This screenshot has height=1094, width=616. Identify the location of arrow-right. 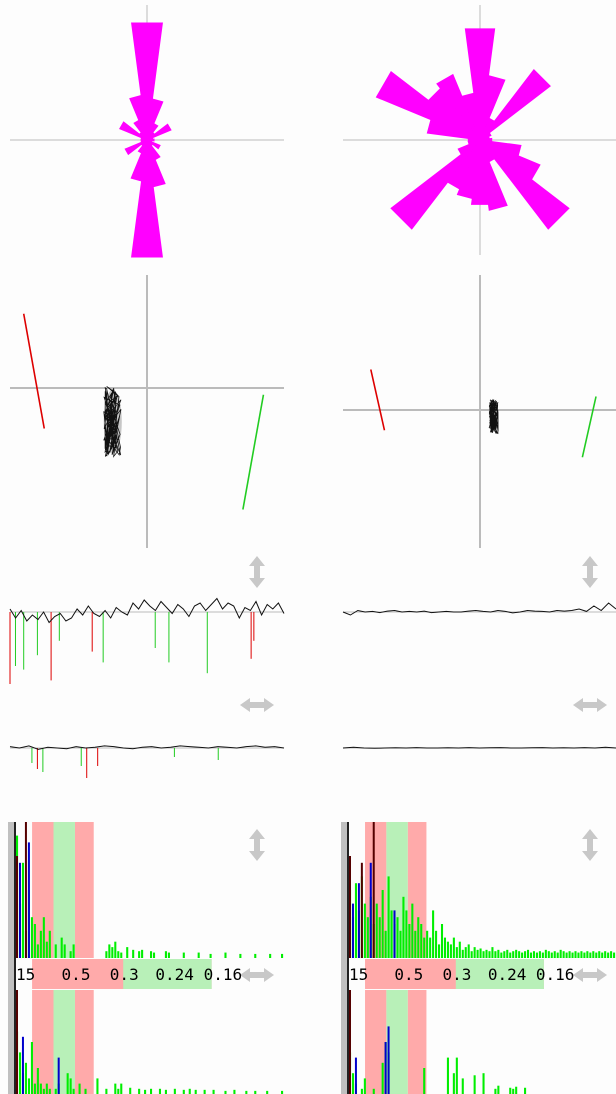
(269, 975).